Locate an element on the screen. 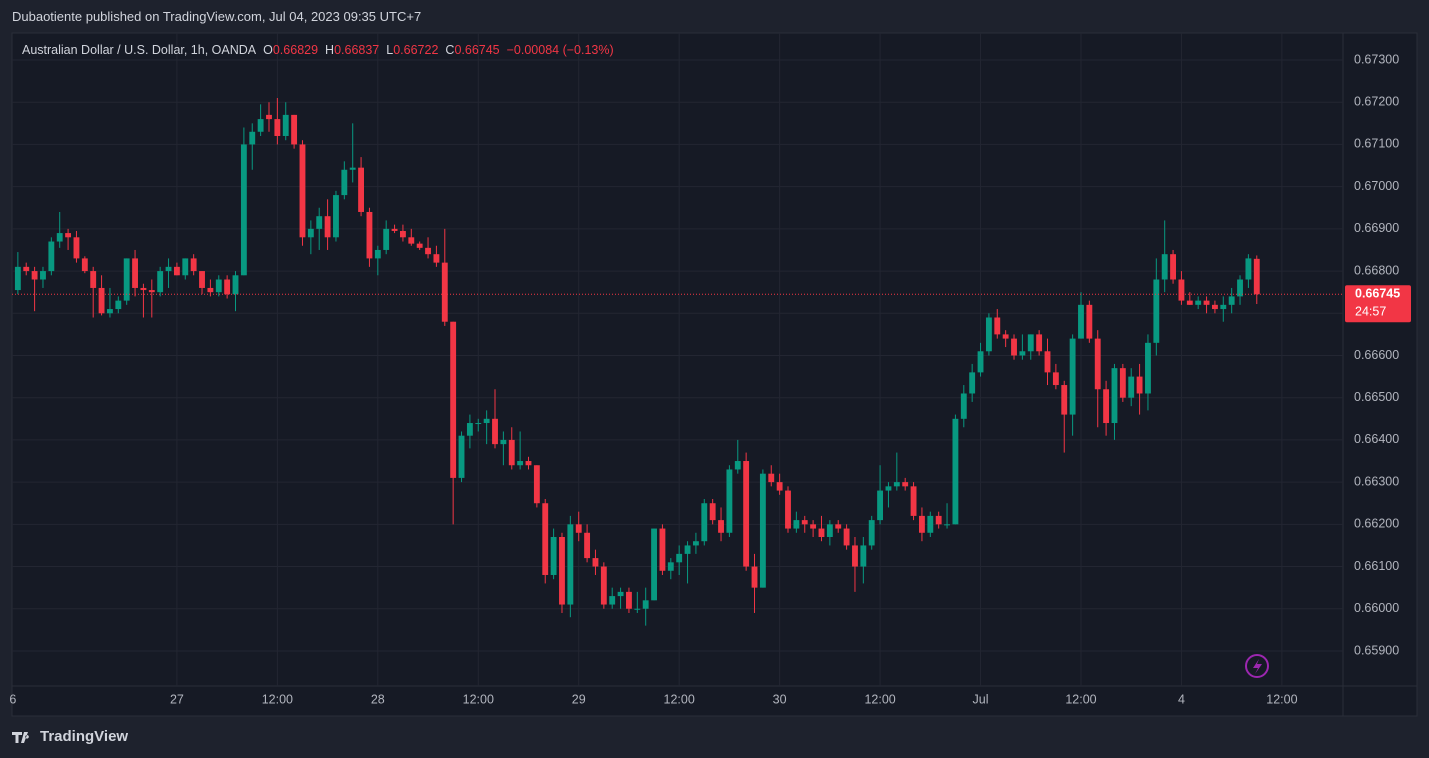  y-tick-label: 0.66400 is located at coordinates (1376, 439).